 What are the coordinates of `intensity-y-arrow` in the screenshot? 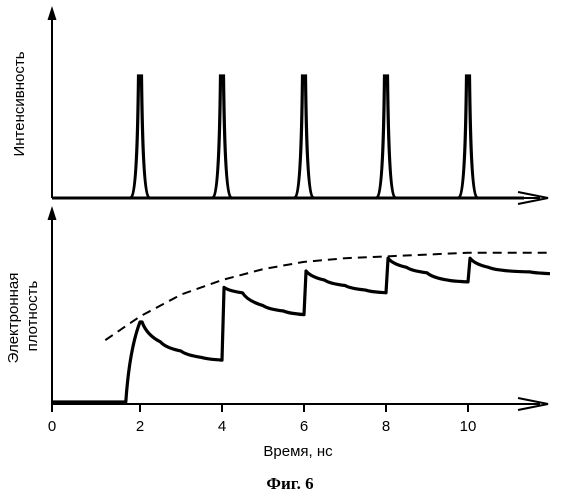 It's located at (52, 13).